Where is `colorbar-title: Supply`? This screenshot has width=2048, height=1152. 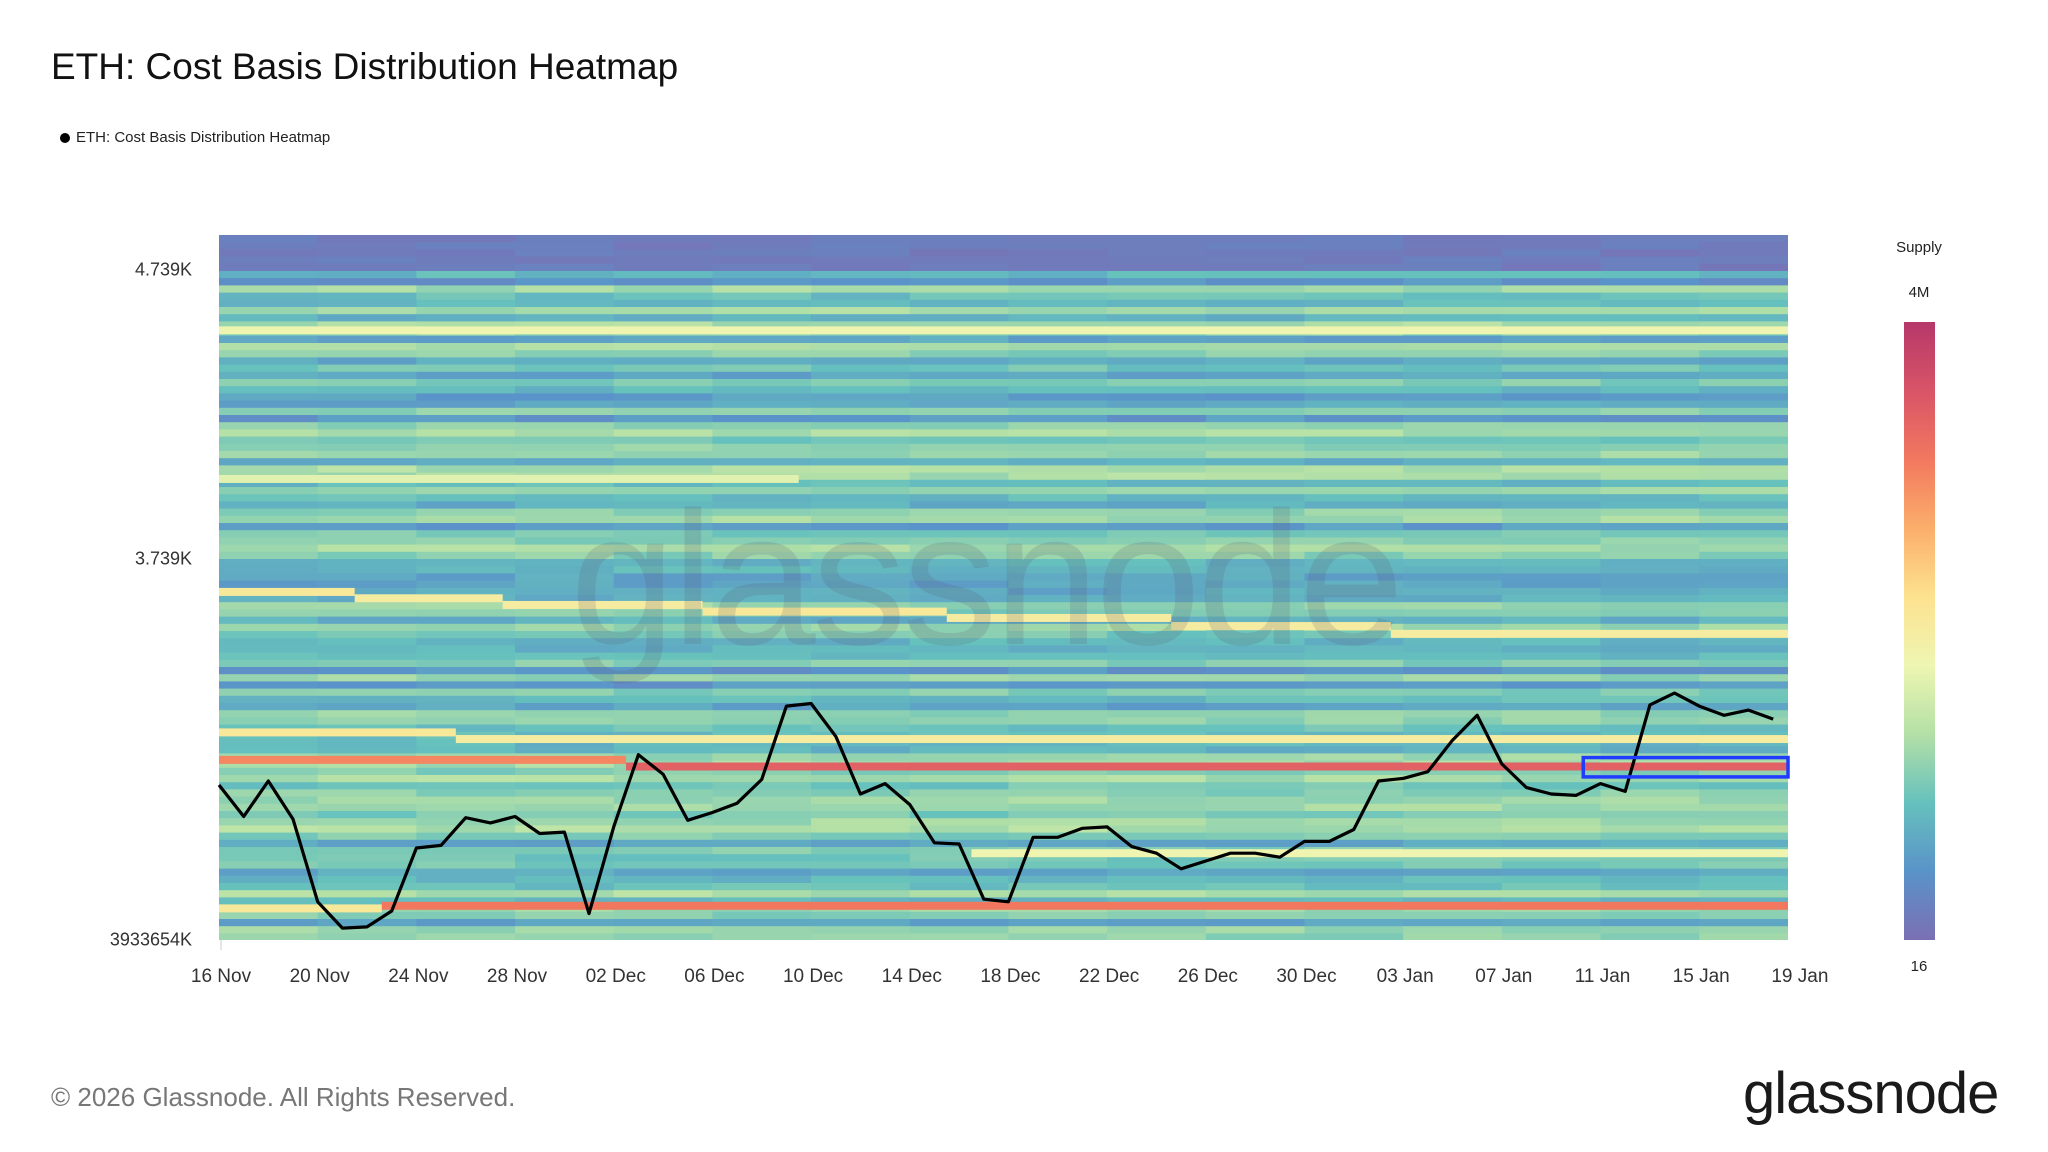 colorbar-title: Supply is located at coordinates (1919, 247).